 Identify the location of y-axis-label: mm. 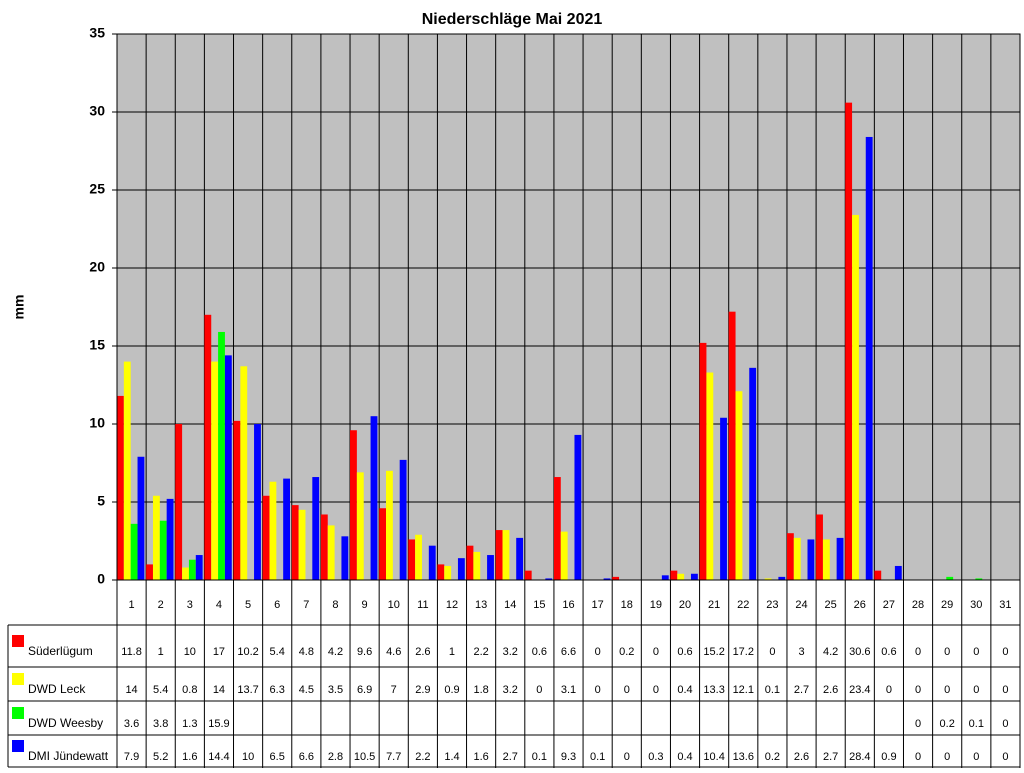
(19, 307).